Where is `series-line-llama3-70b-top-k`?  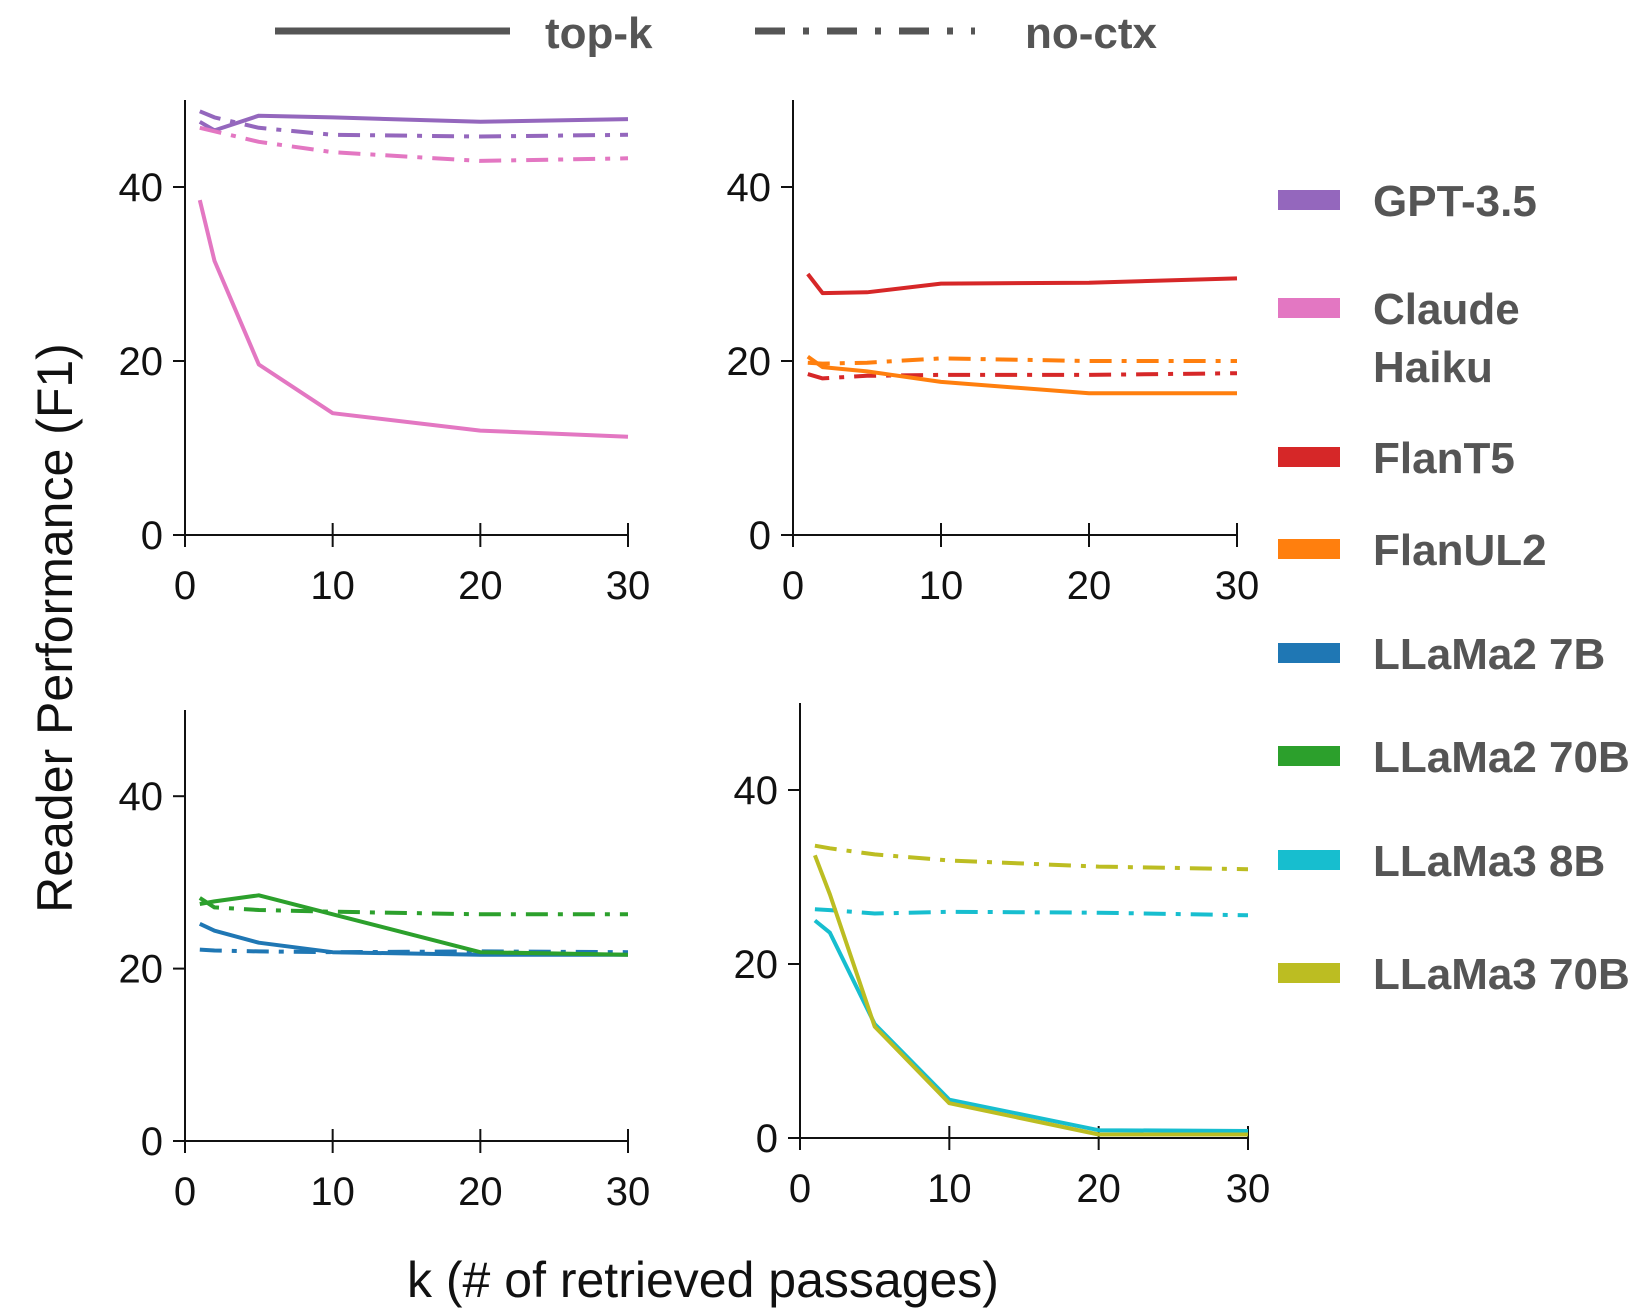 series-line-llama3-70b-top-k is located at coordinates (1030, 995).